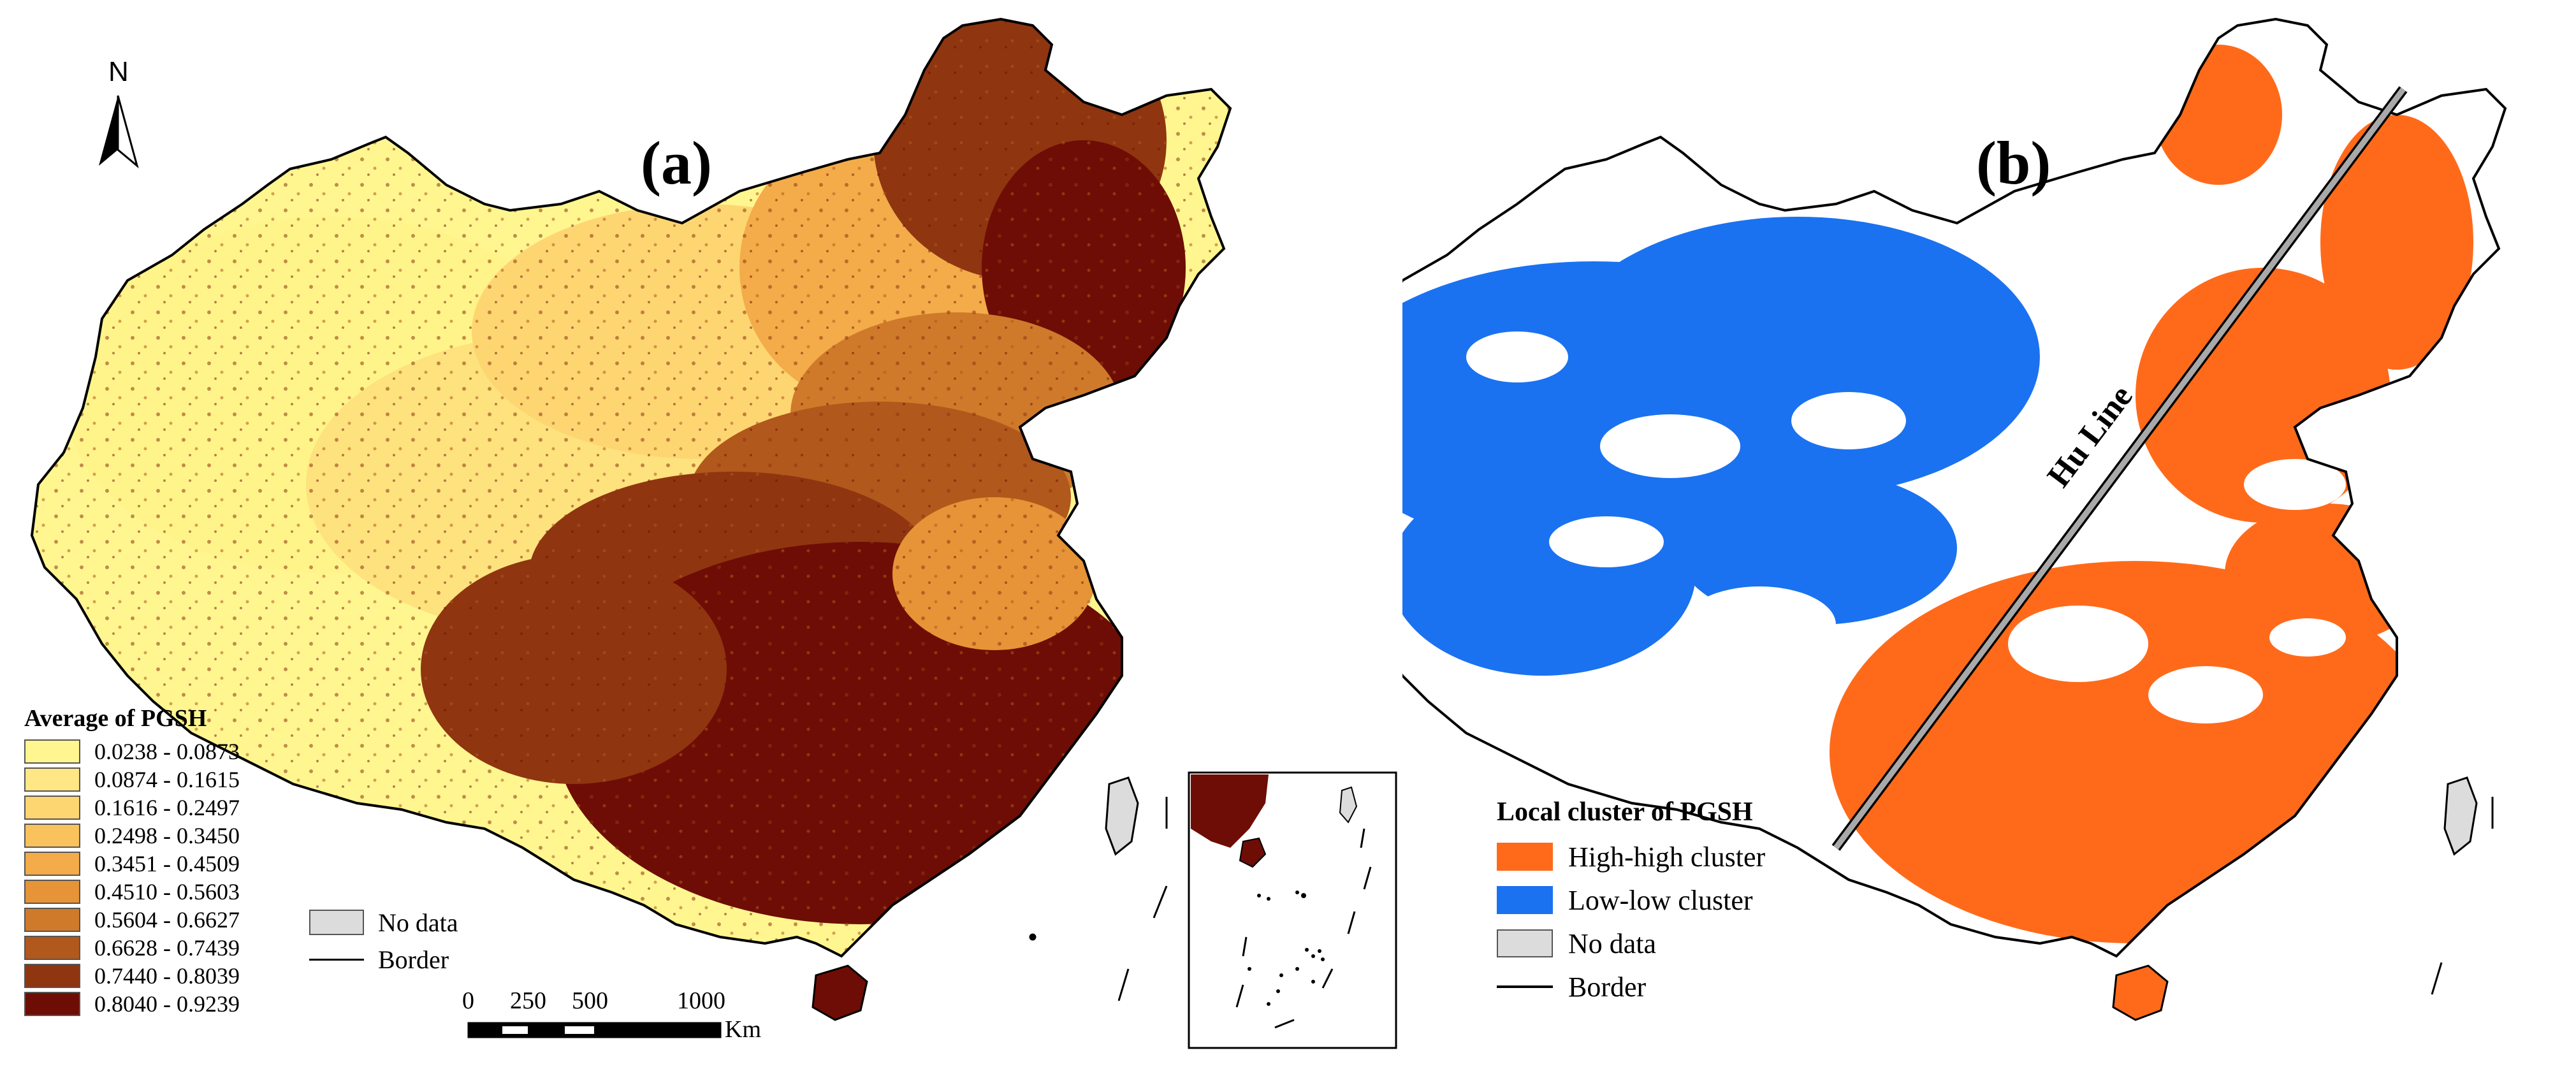 This screenshot has width=2576, height=1083. What do you see at coordinates (336, 959) in the screenshot?
I see `border-line-swatch` at bounding box center [336, 959].